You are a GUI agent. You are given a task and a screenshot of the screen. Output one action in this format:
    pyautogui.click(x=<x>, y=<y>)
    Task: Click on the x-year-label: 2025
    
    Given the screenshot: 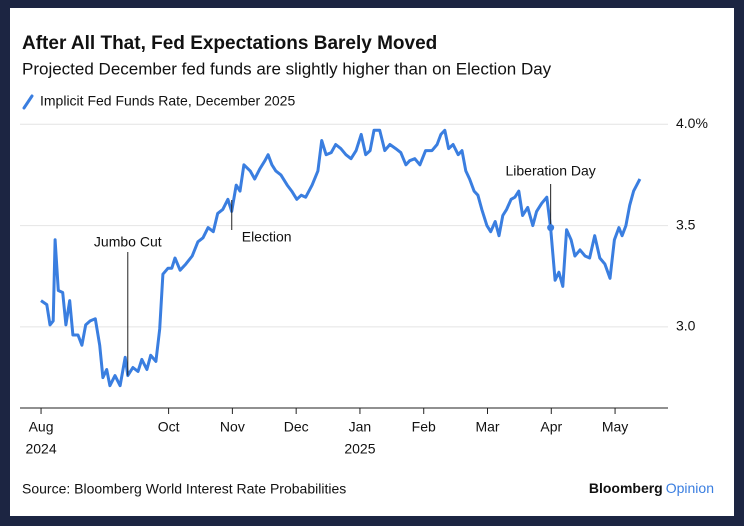 What is the action you would take?
    pyautogui.click(x=359, y=449)
    